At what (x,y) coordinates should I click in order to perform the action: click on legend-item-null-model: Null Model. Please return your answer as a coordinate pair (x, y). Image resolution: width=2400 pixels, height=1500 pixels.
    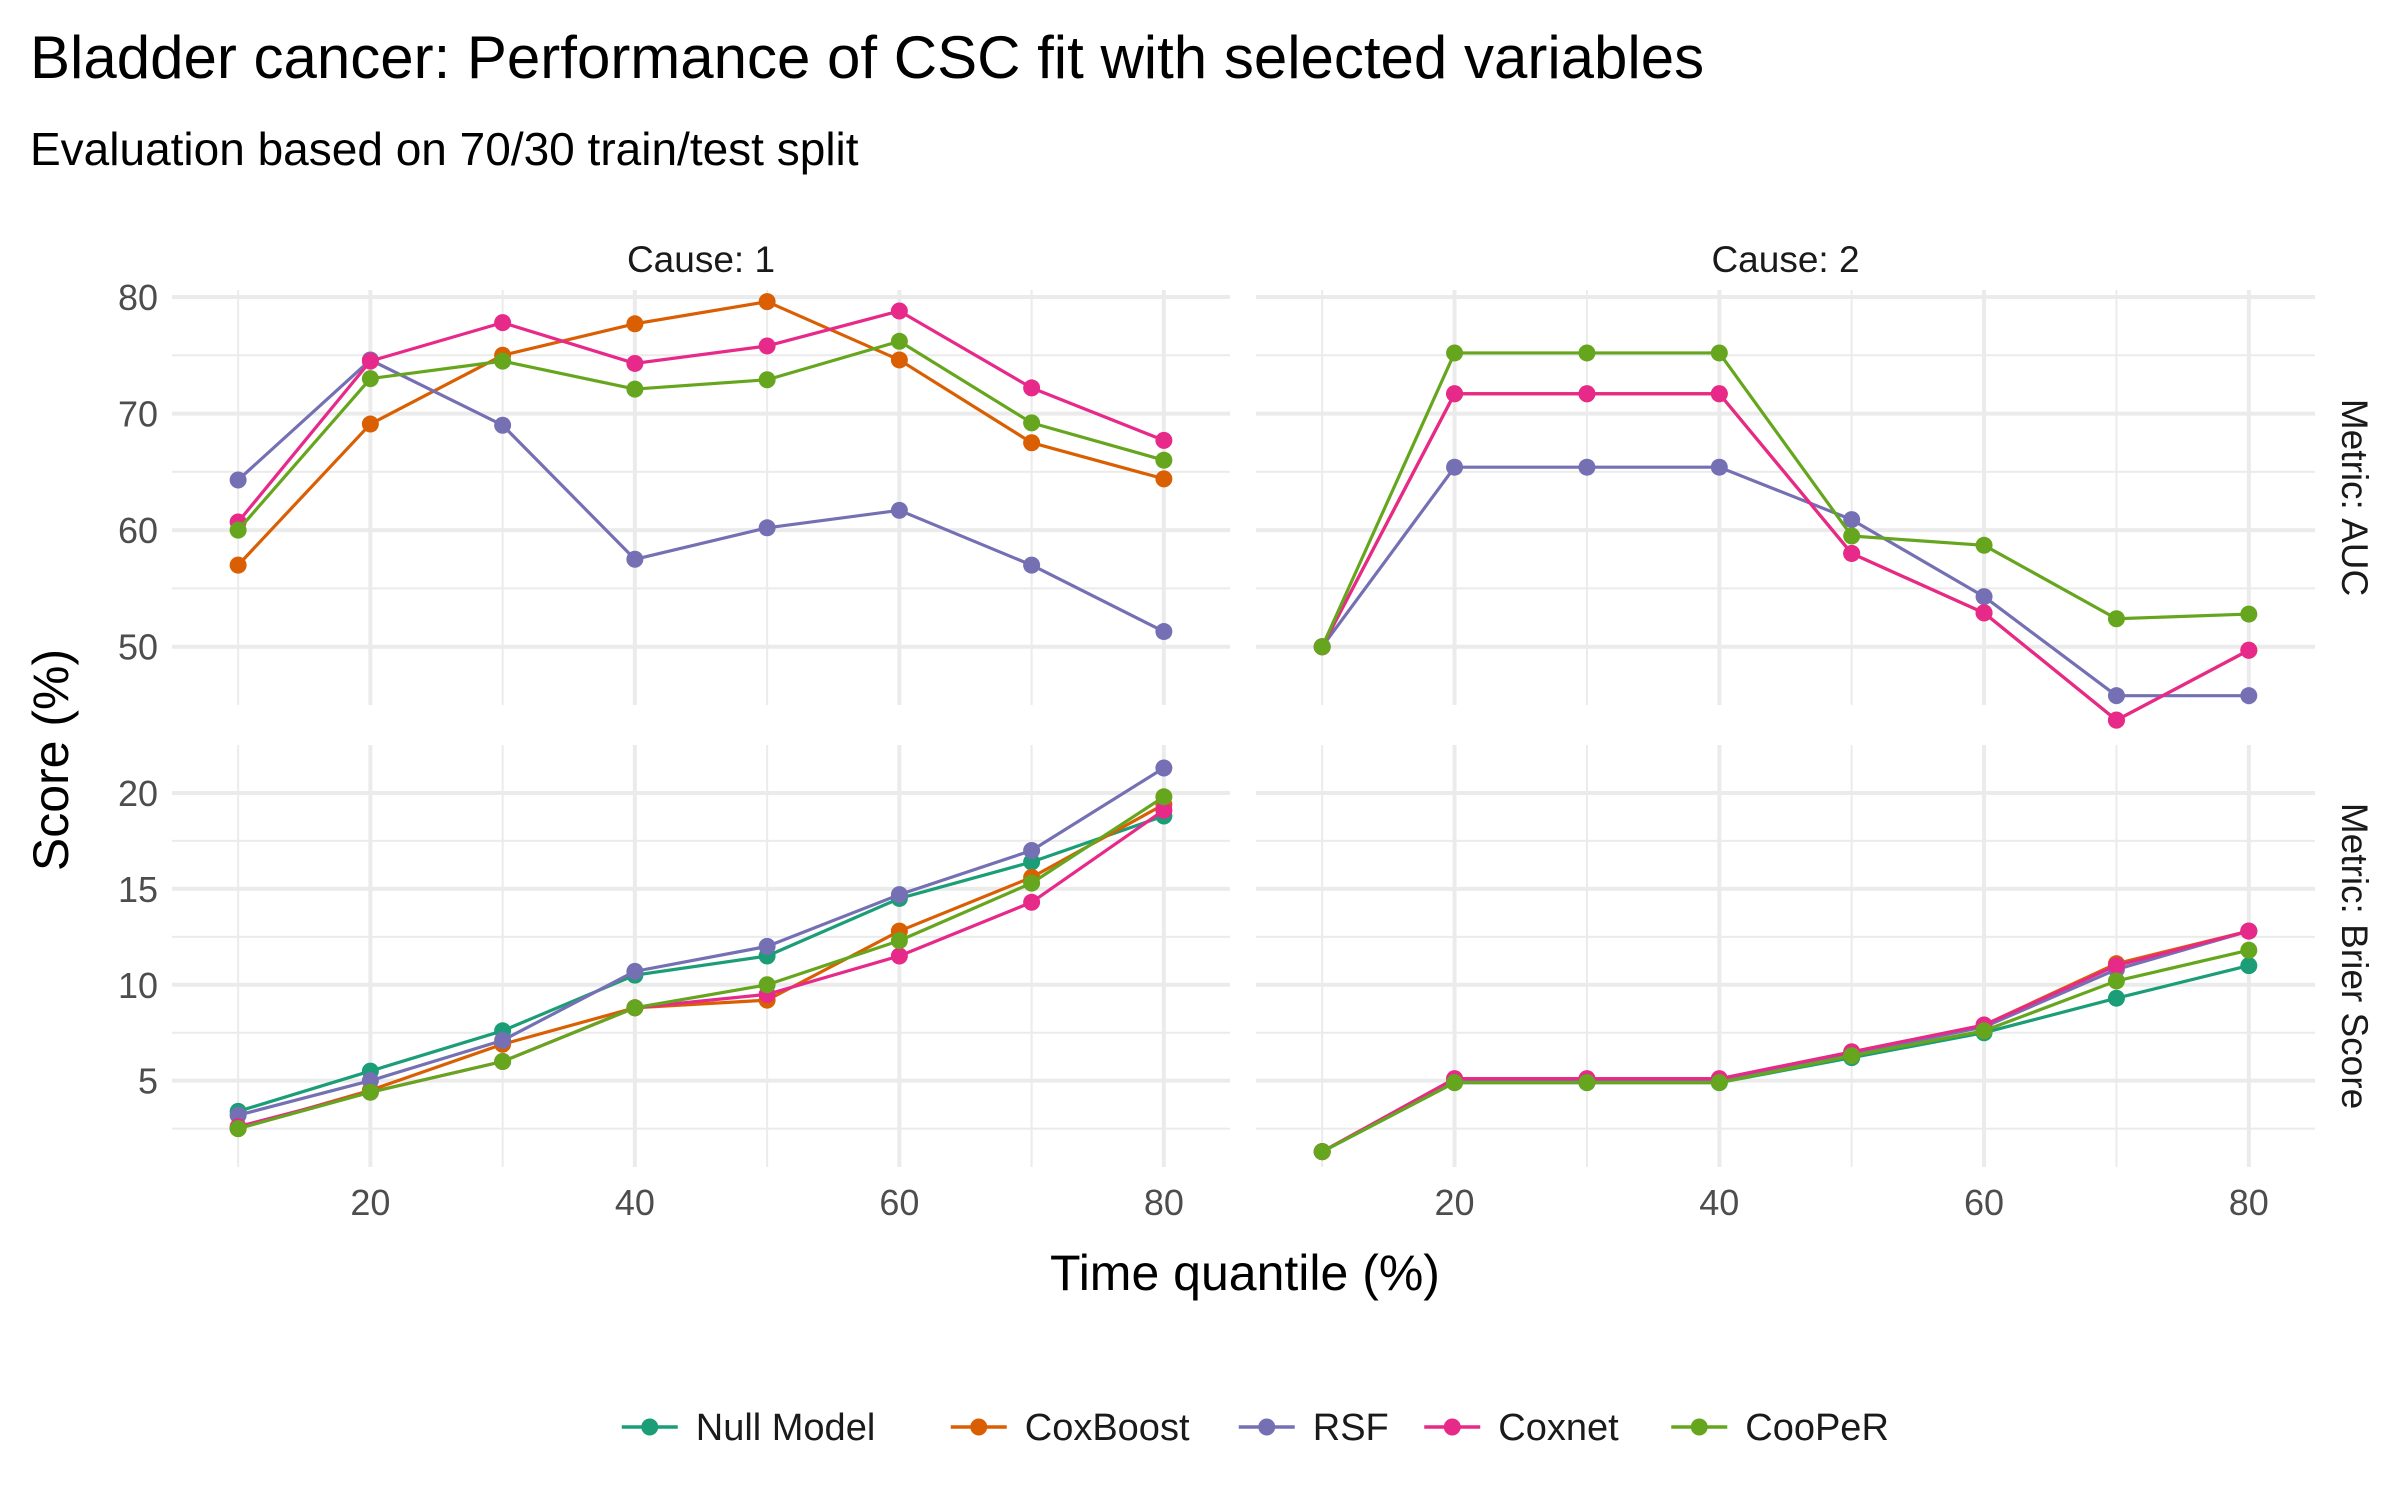
    Looking at the image, I should click on (748, 1428).